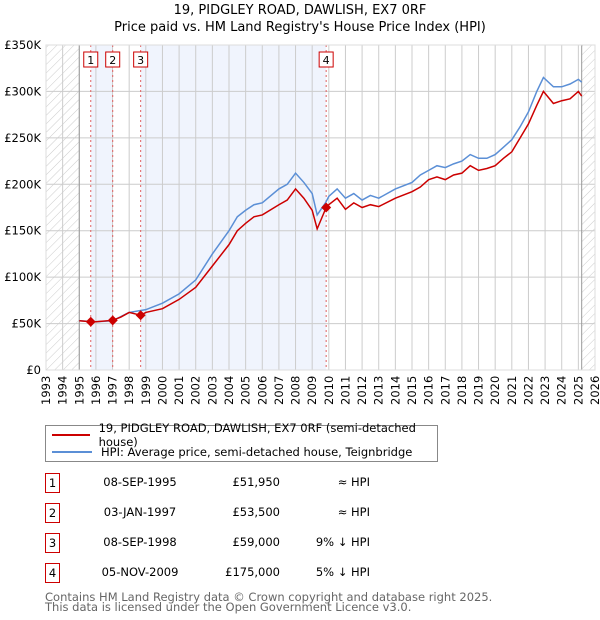 The image size is (600, 620). I want to click on x-tick-label: 2021, so click(512, 390).